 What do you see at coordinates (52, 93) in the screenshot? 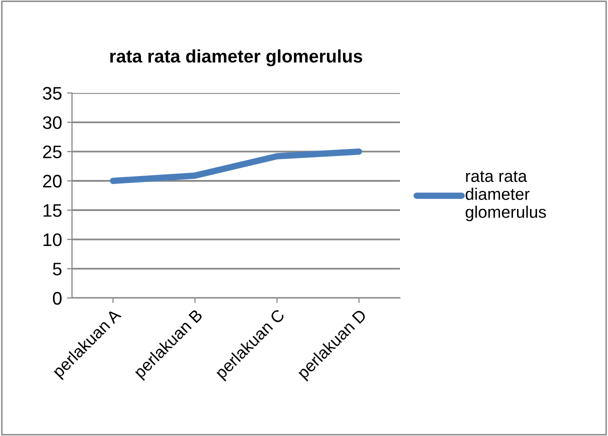
I see `y-tick-label: 35` at bounding box center [52, 93].